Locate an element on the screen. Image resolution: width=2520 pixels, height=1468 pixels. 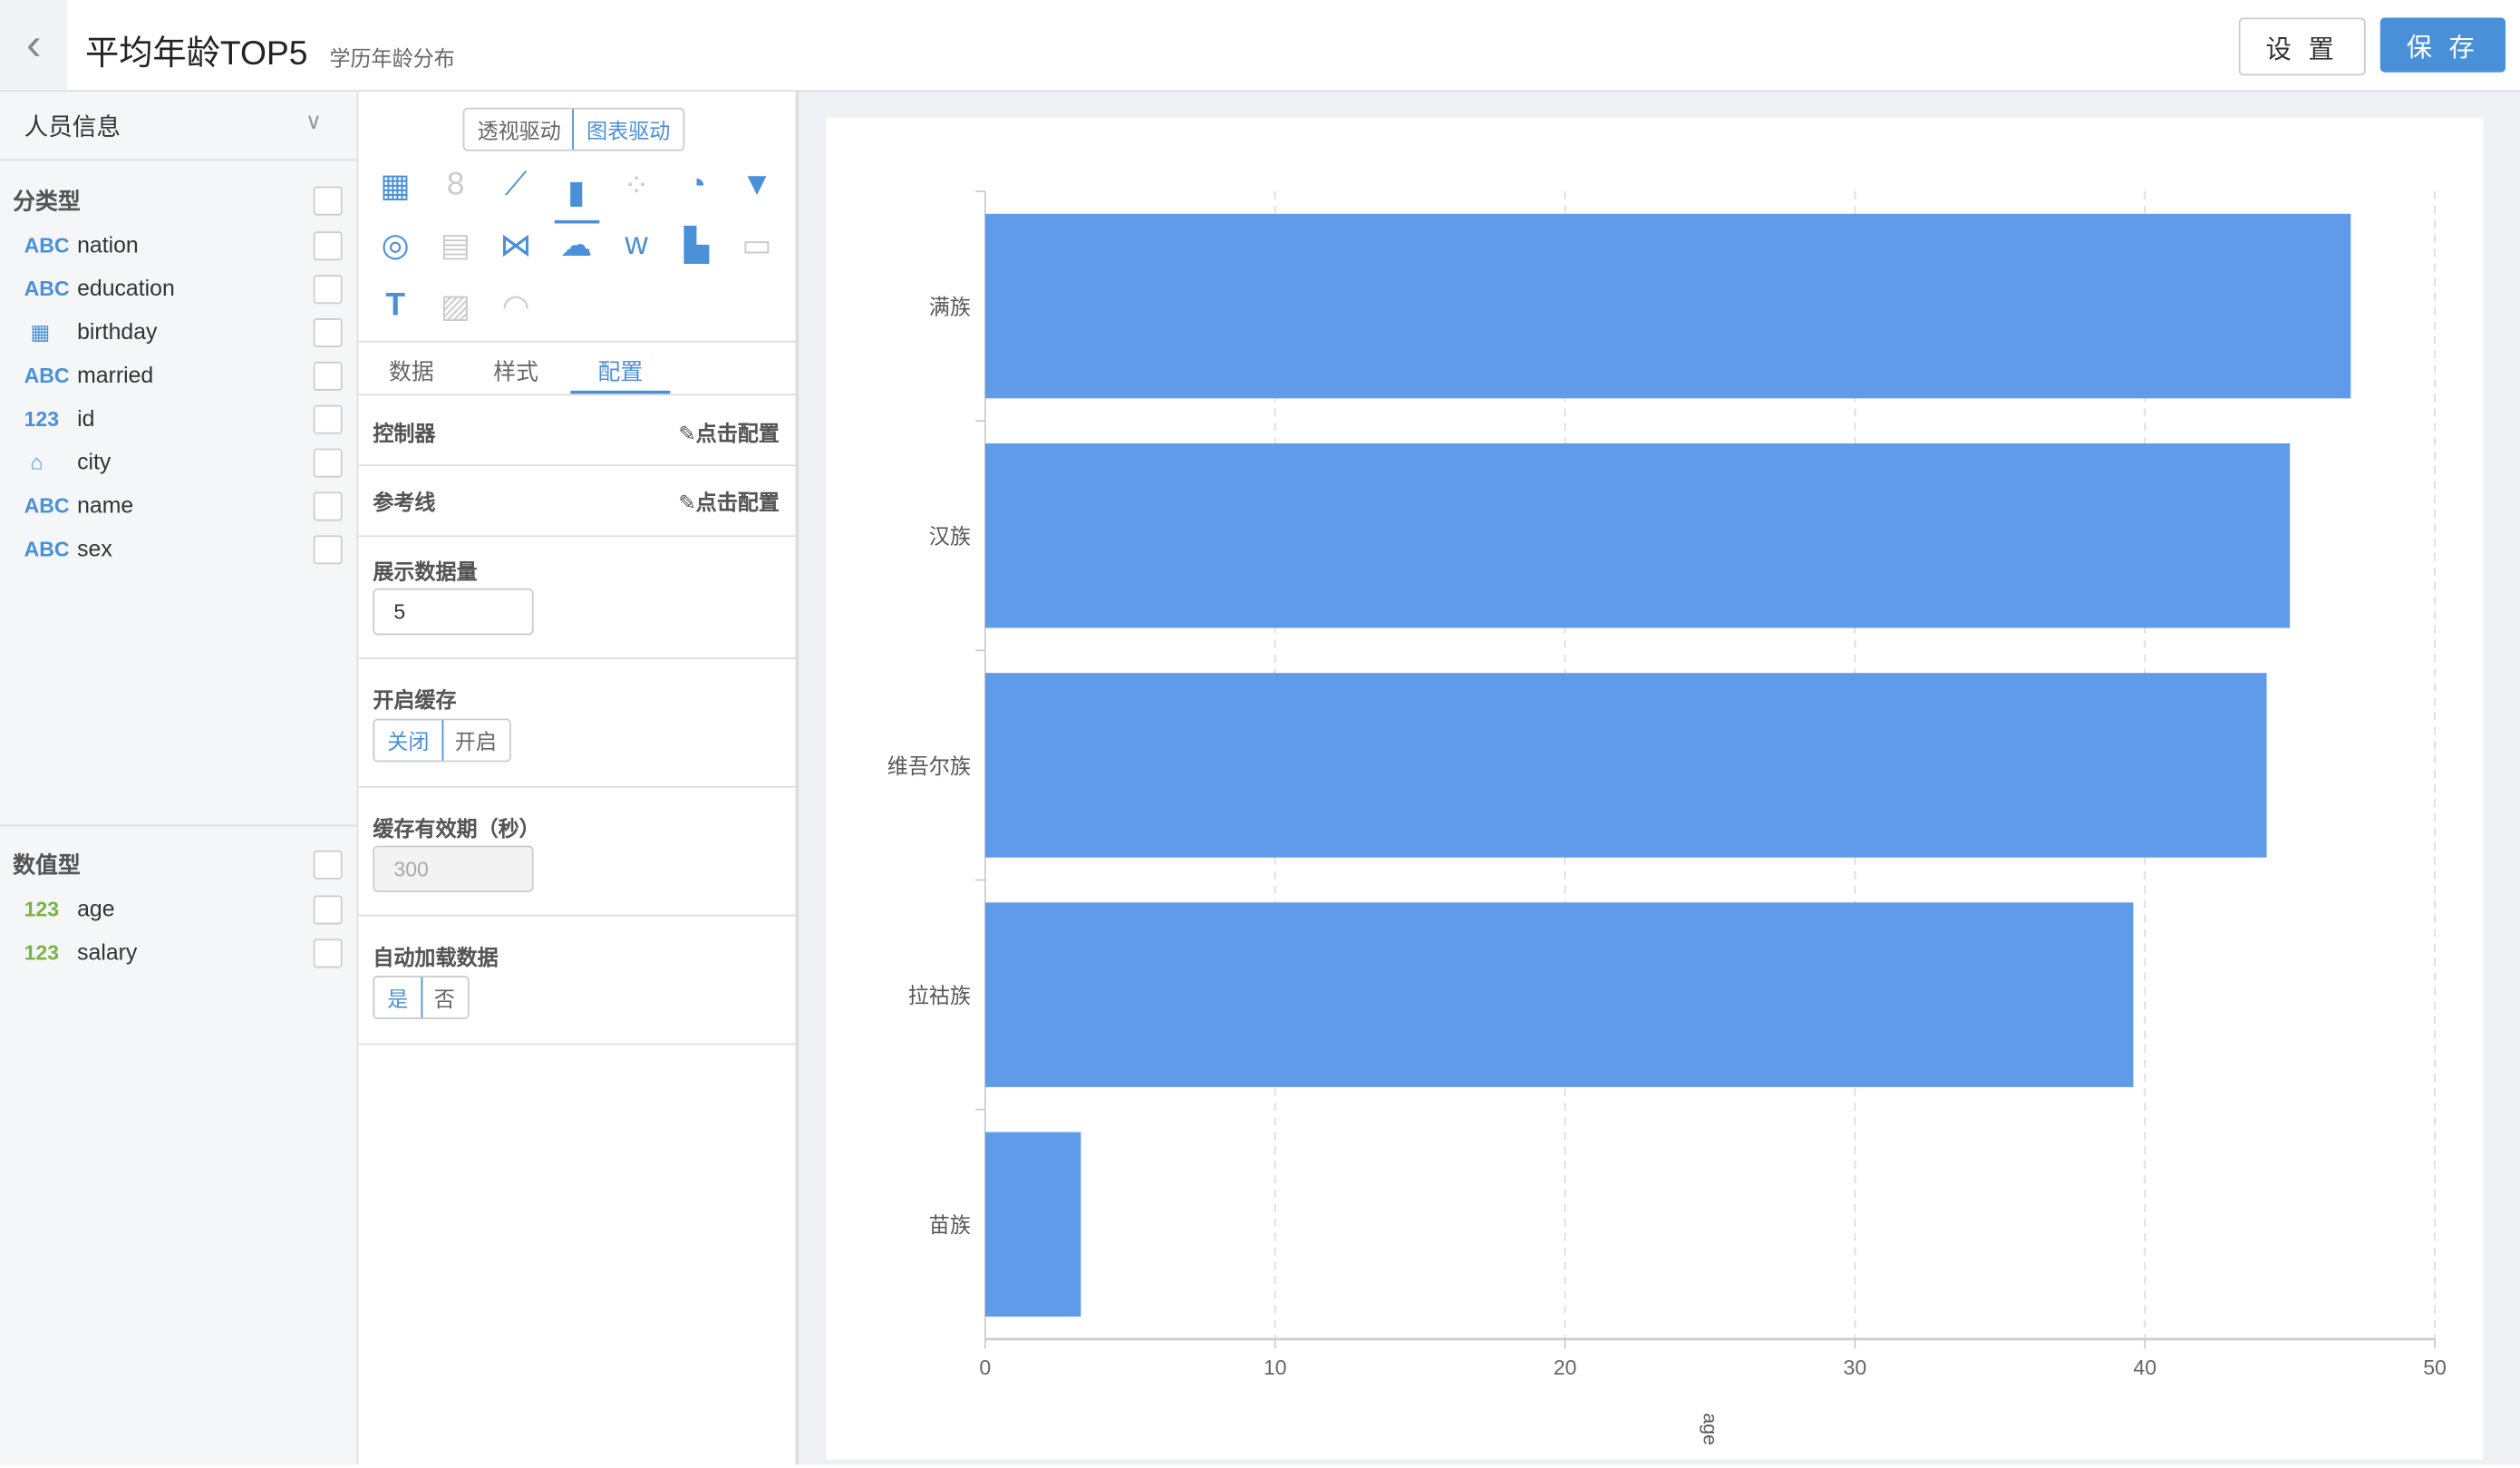
tab-style: 样式 is located at coordinates (515, 371).